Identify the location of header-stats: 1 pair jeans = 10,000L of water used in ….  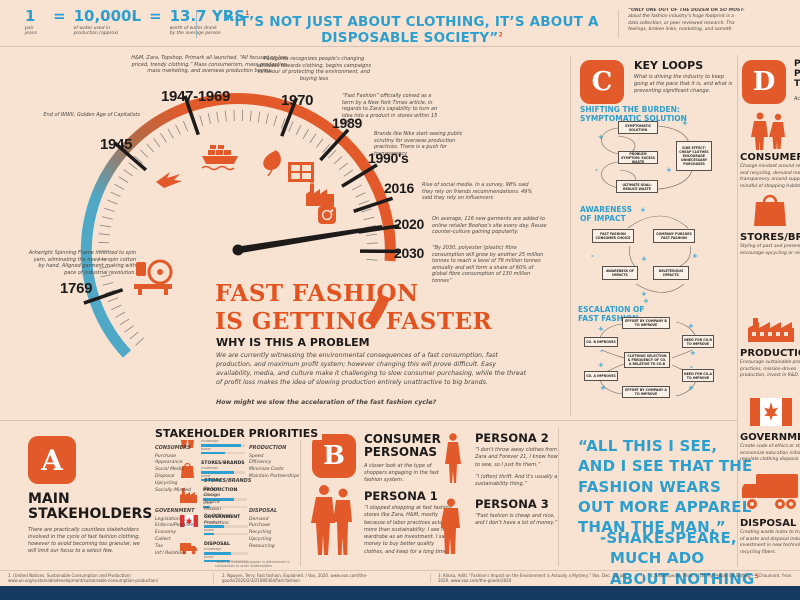
(137, 22).